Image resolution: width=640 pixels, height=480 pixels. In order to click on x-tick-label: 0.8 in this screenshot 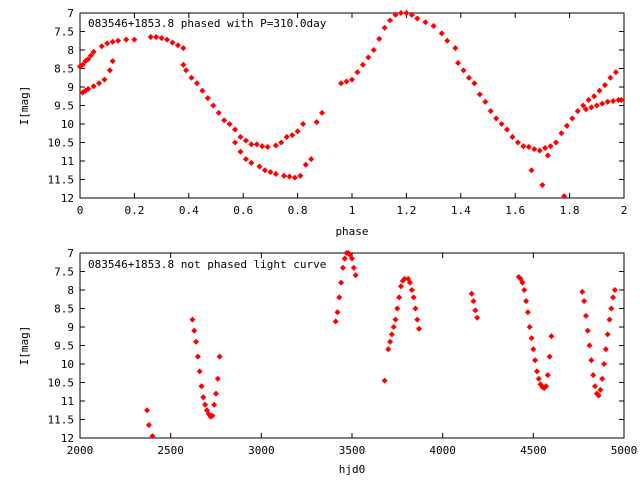, I will do `click(298, 210)`.